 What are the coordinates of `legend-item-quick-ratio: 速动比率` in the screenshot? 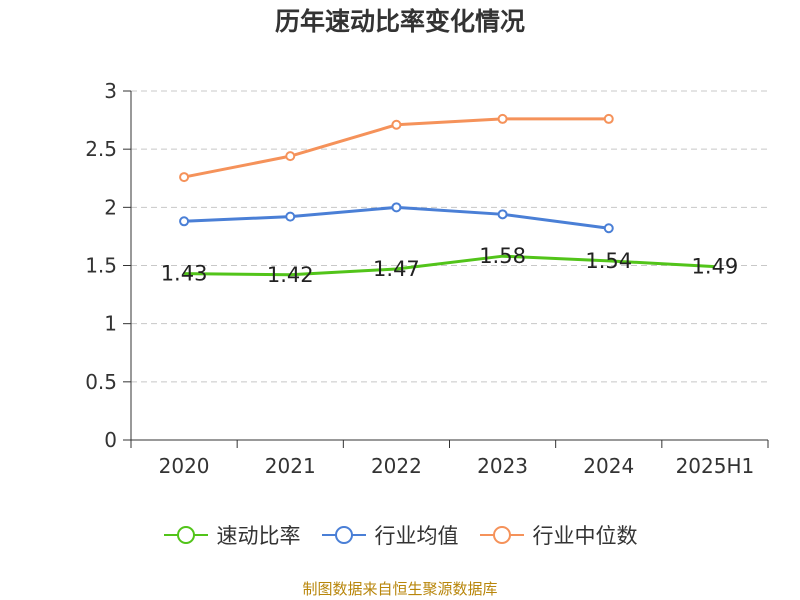 It's located at (232, 535).